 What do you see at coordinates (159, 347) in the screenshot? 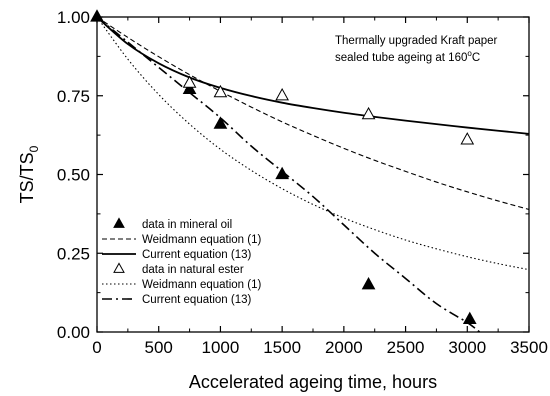
I see `x-tick-label: 500` at bounding box center [159, 347].